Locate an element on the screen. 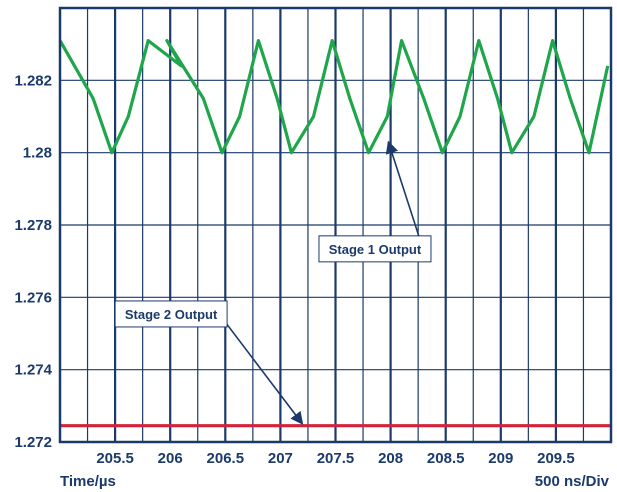 The height and width of the screenshot is (492, 617). y-tick-label: 1.272 is located at coordinates (33, 442).